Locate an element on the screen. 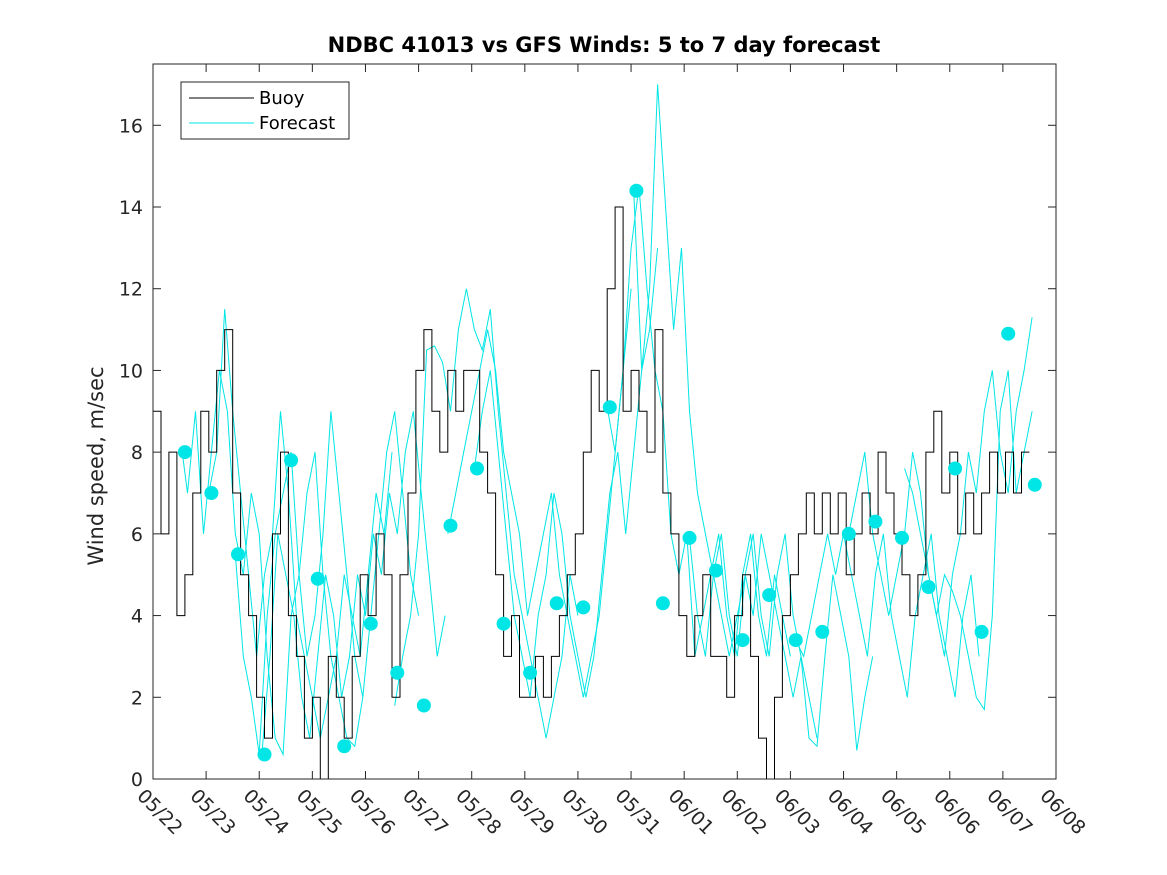  x-tick-label: 05/25 is located at coordinates (319, 812).